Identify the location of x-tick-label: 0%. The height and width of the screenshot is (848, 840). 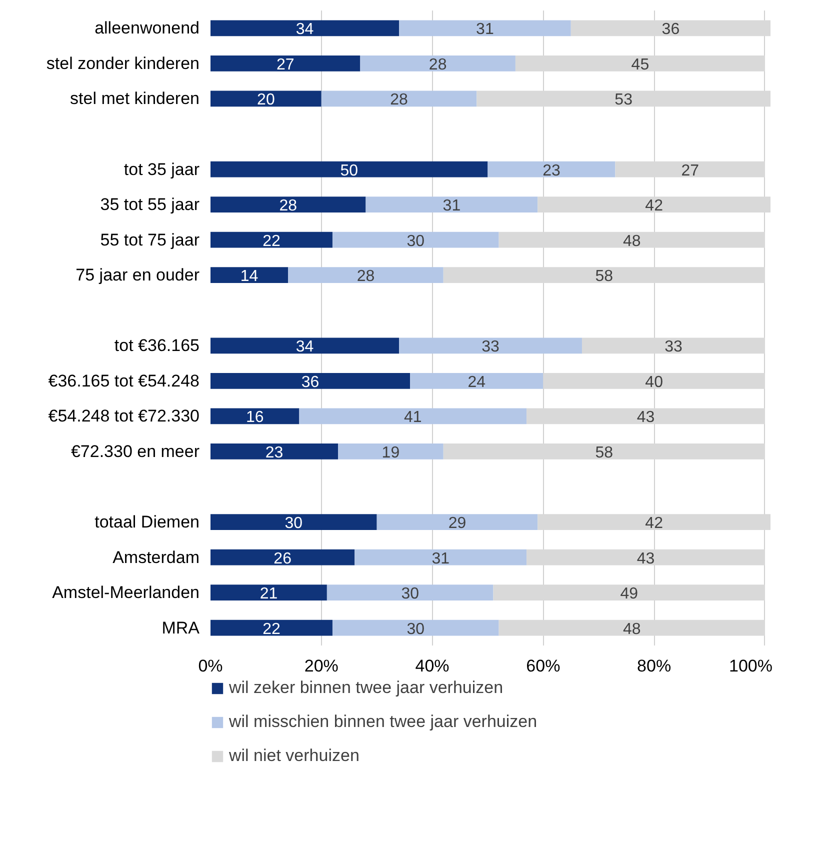
(210, 666).